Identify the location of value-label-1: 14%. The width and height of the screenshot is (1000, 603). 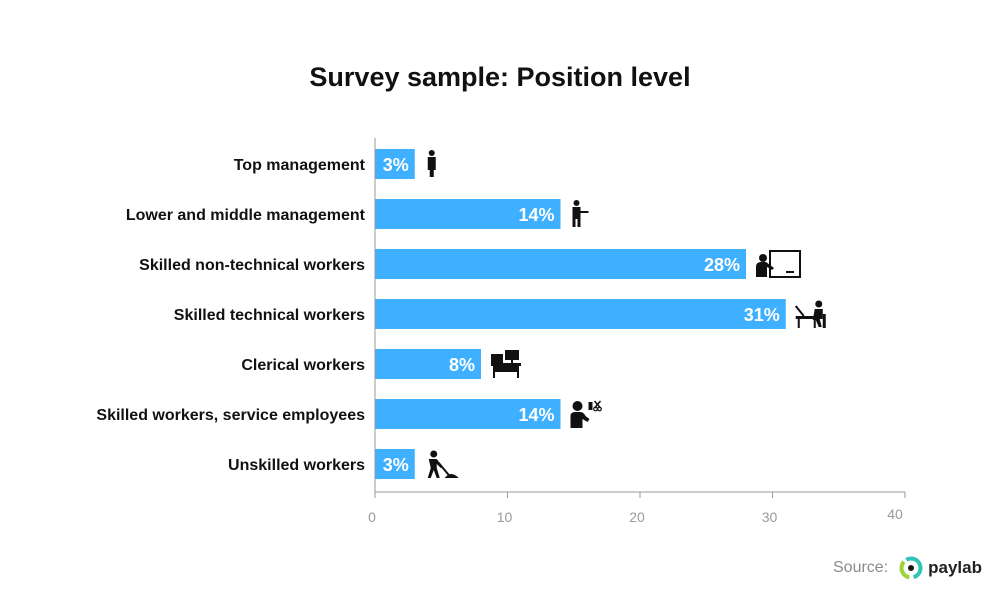
(536, 215).